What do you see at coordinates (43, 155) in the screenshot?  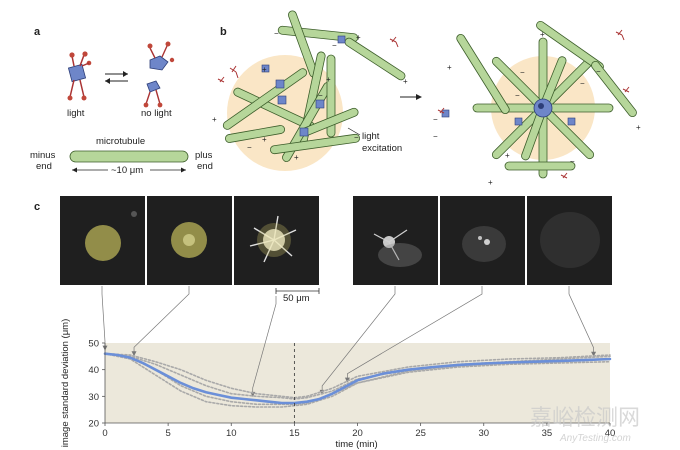 I see `minus-end-label-1: minus` at bounding box center [43, 155].